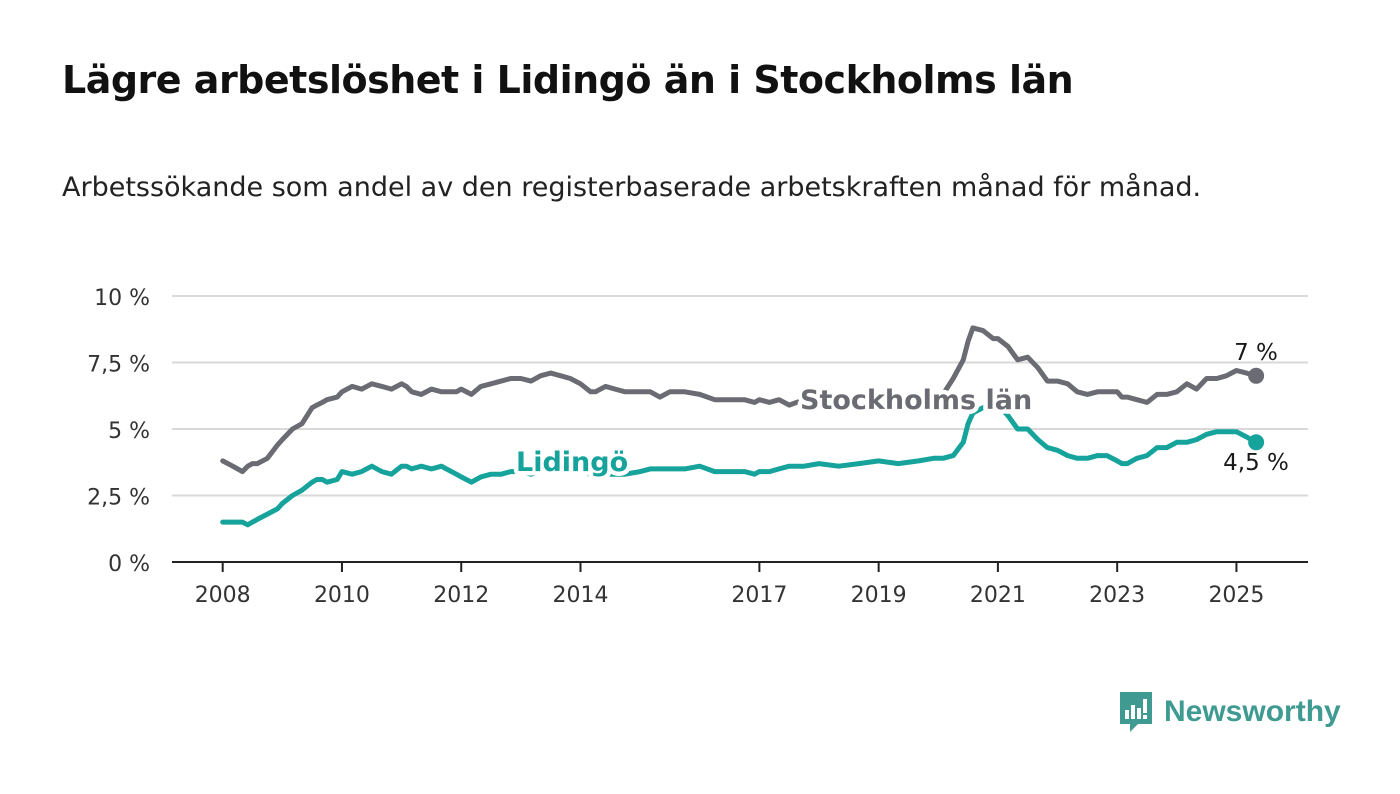 The width and height of the screenshot is (1400, 794). Describe the element at coordinates (580, 595) in the screenshot. I see `x-tick-label: 2014` at that location.